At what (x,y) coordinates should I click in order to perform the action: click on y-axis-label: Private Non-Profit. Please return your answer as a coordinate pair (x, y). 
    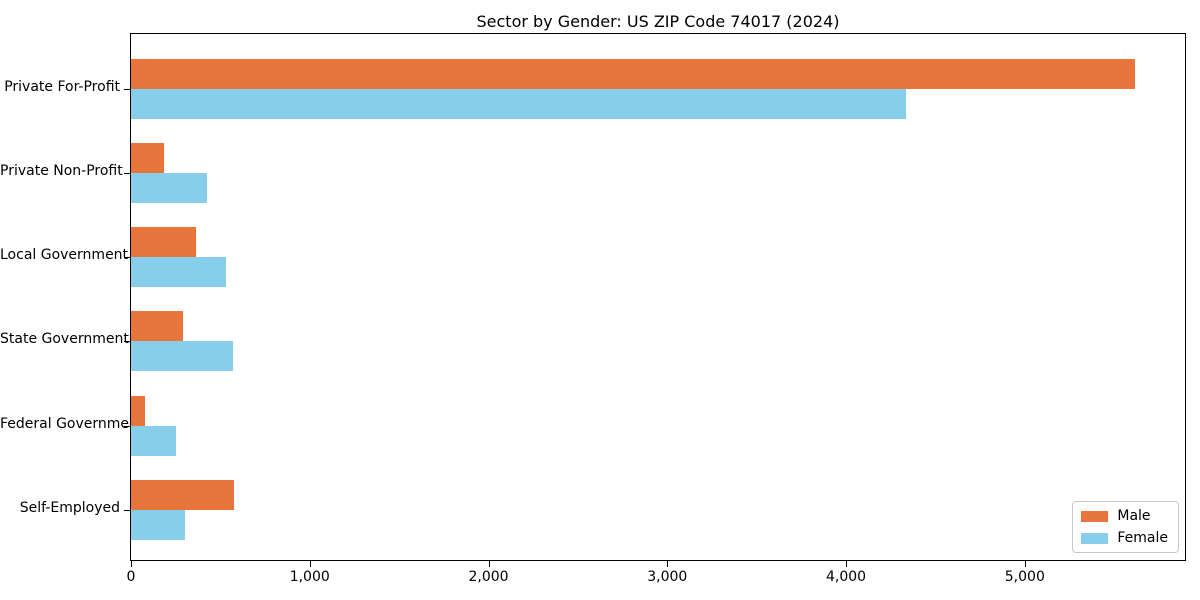
    Looking at the image, I should click on (61, 171).